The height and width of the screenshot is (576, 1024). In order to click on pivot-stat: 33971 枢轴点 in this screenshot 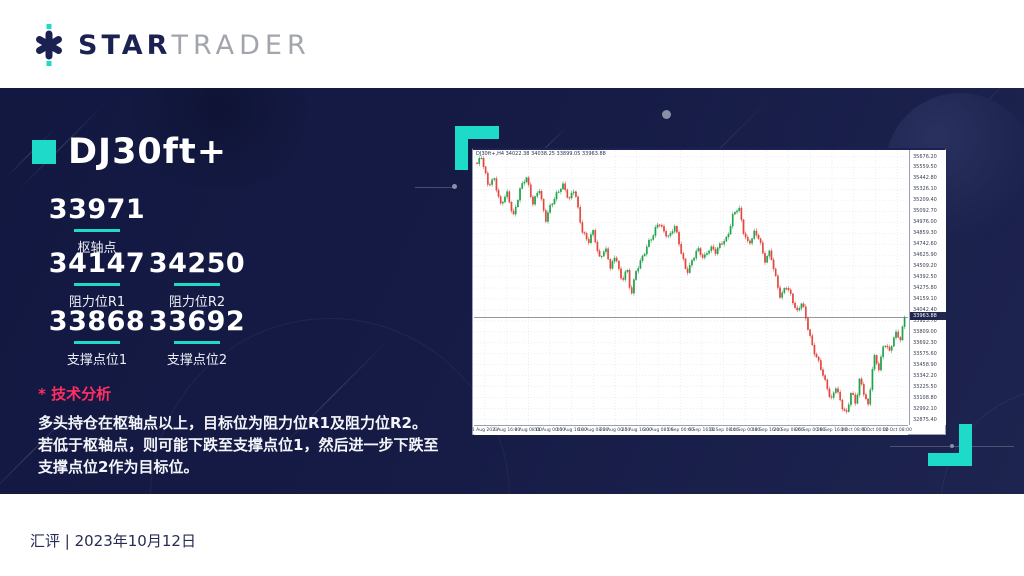, I will do `click(97, 225)`.